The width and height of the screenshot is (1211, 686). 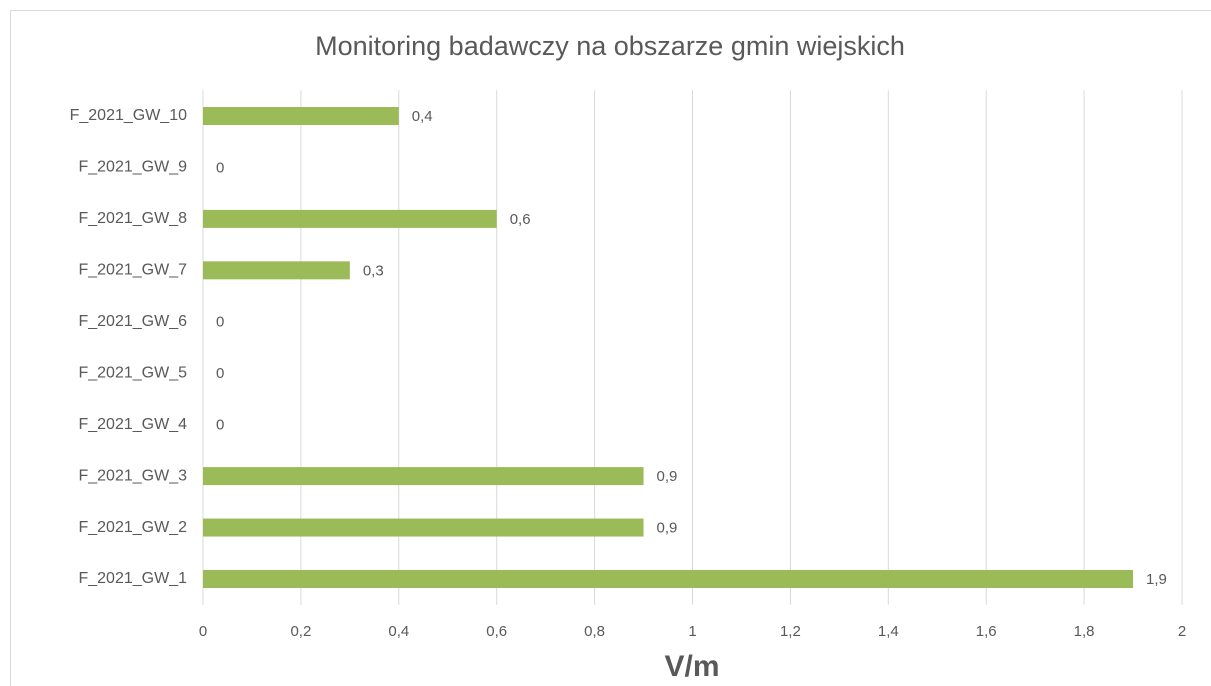 I want to click on x-tick-label: 0,4, so click(x=398, y=631).